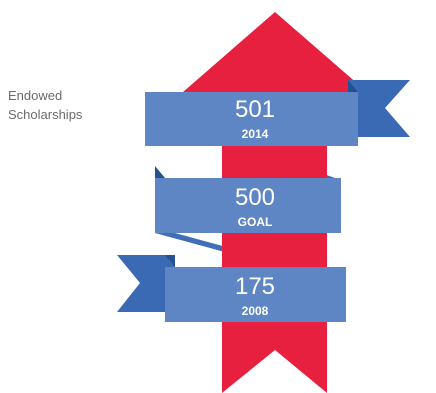  I want to click on banner-2008: 175 2008, so click(231, 288).